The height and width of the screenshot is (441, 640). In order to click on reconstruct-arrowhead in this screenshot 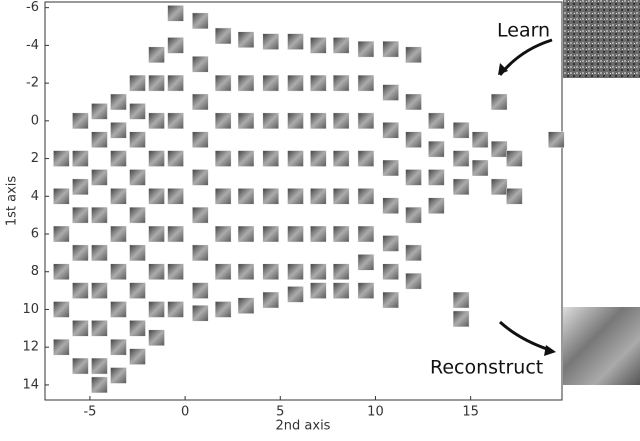, I will do `click(550, 350)`.